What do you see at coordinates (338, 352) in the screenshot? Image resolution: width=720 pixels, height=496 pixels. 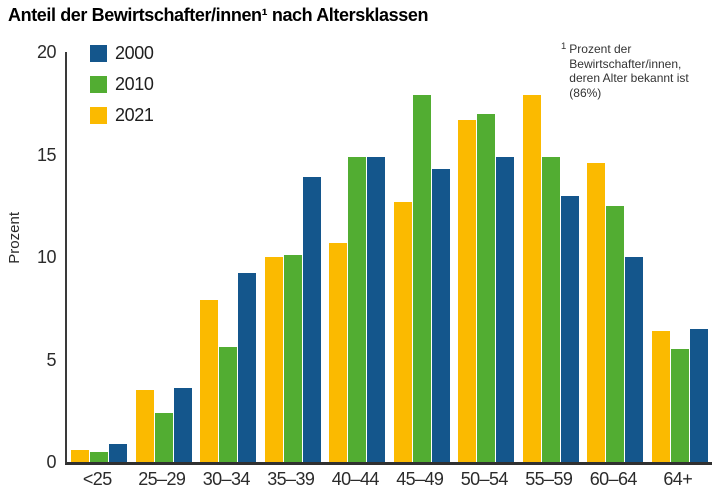 I see `bar-2021-40–44` at bounding box center [338, 352].